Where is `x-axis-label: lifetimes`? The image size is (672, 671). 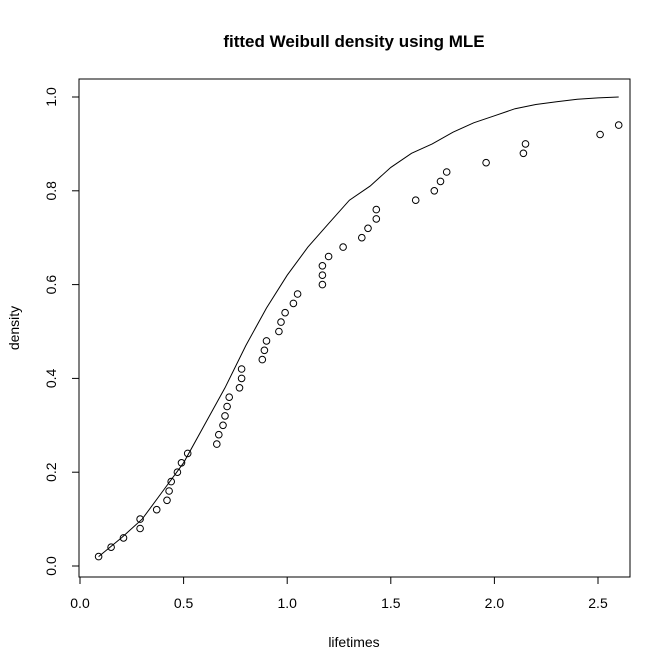
x-axis-label: lifetimes is located at coordinates (353, 642).